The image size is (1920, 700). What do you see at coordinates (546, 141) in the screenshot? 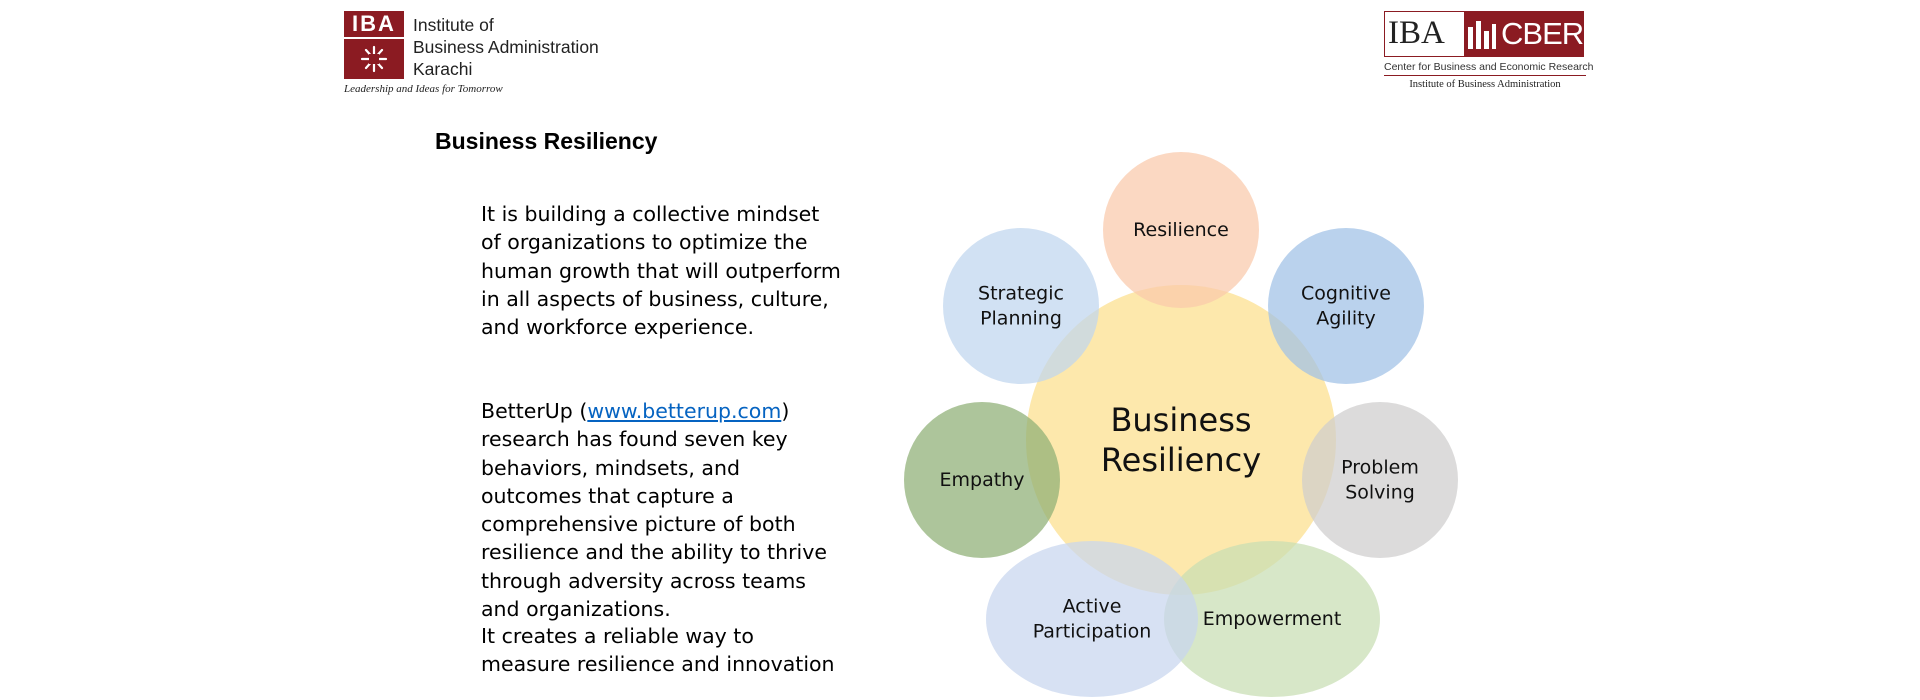
I see `page-title: Business Resiliency` at bounding box center [546, 141].